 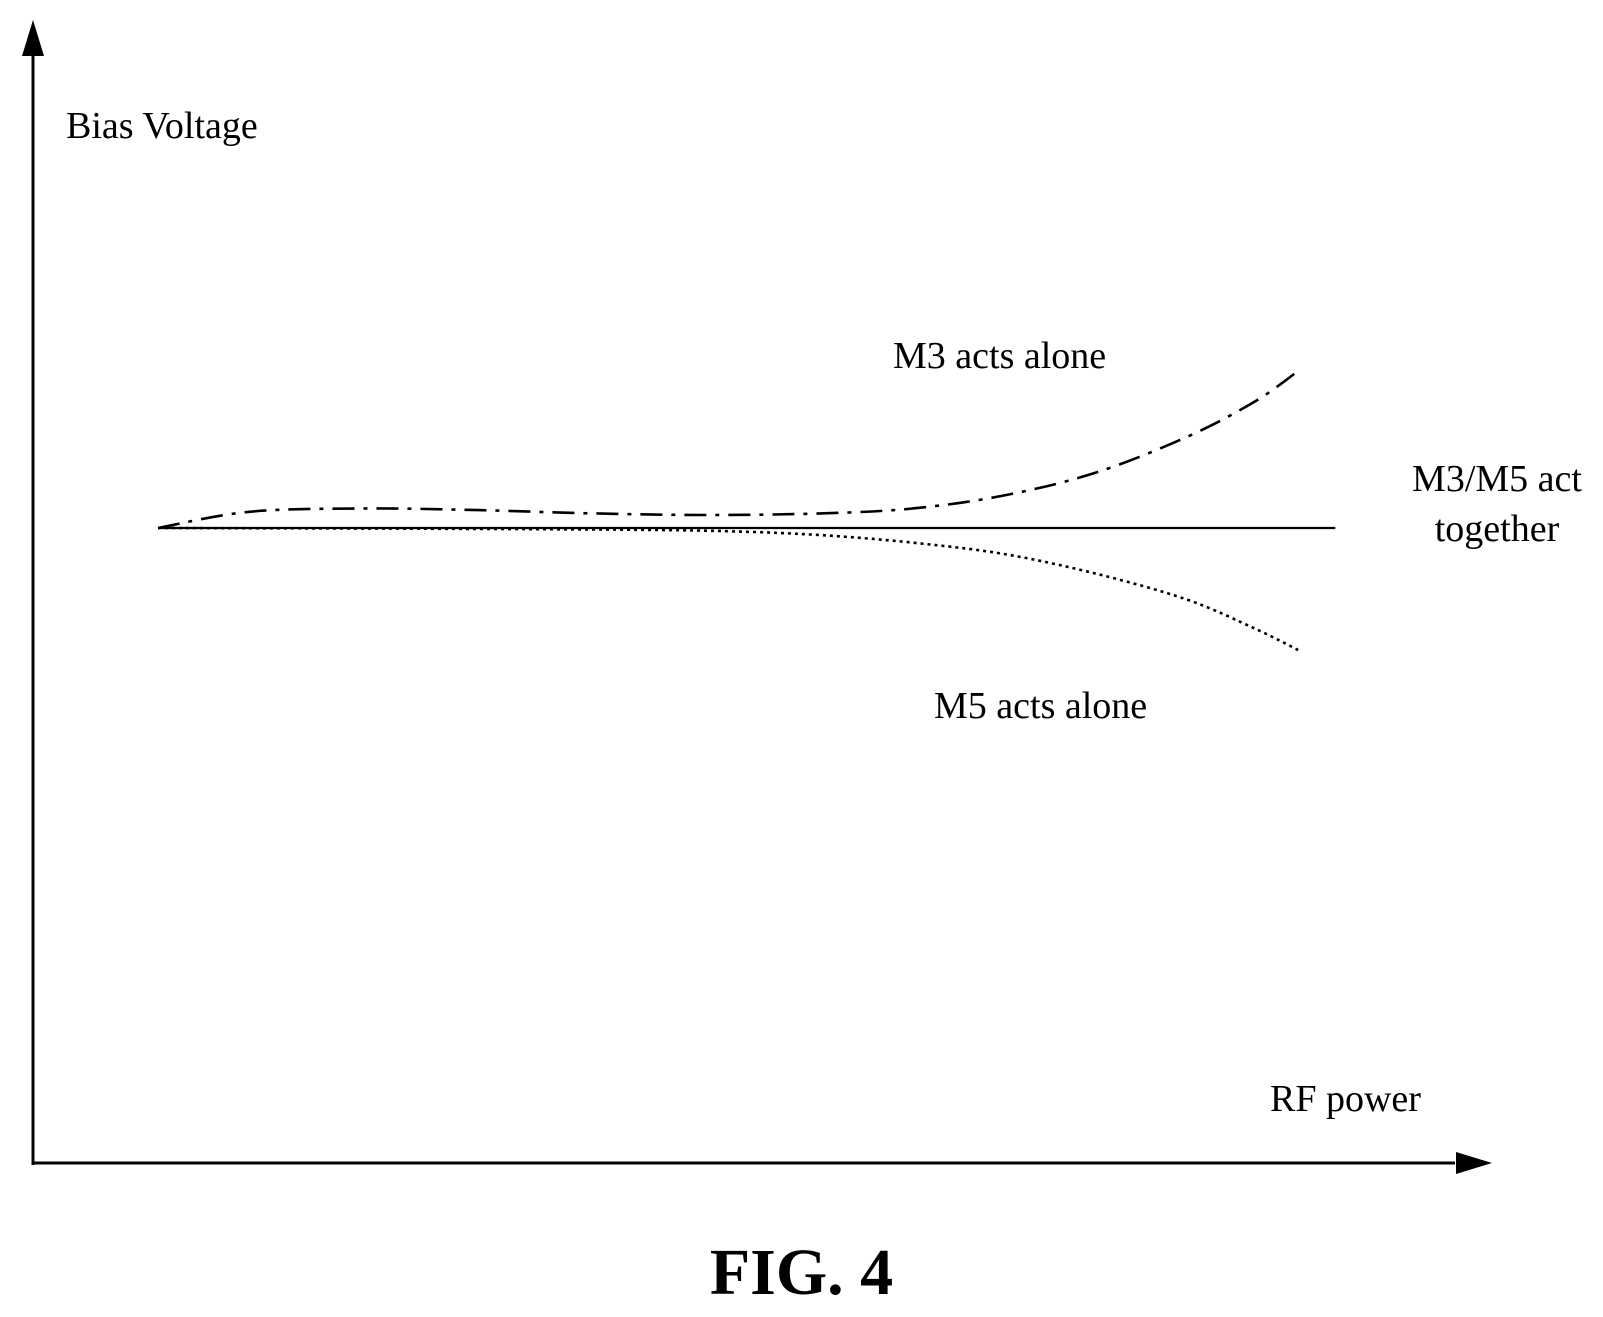 I want to click on x-axis-arrow, so click(x=1474, y=1163).